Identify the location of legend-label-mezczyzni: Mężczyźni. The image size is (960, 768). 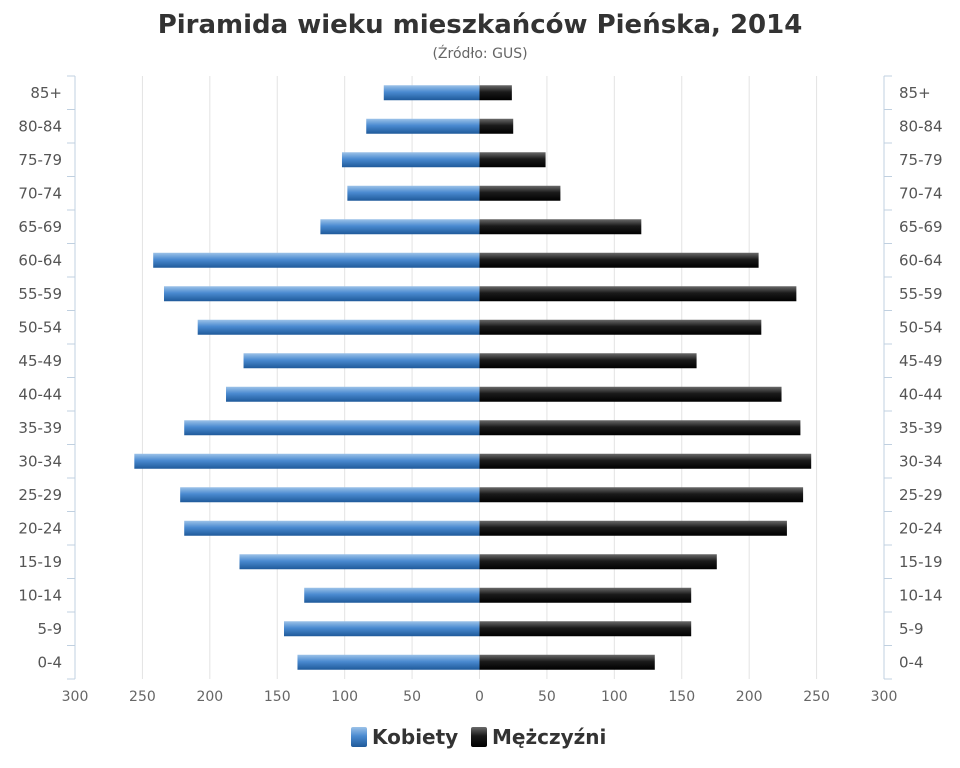
(549, 737).